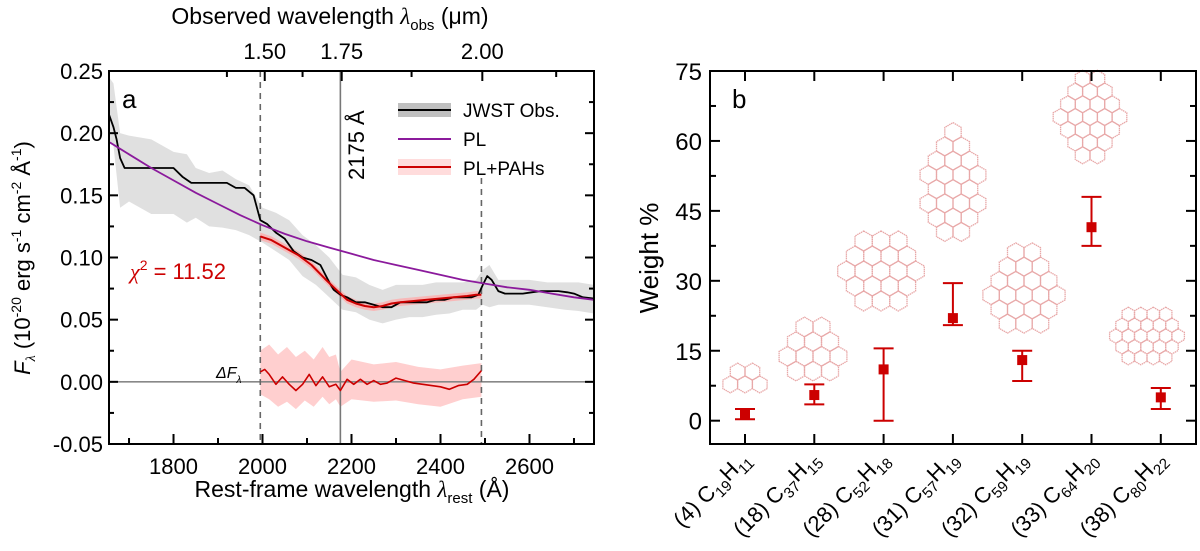 This screenshot has height=551, width=1200. What do you see at coordinates (370, 272) in the screenshot?
I see `pl-pahs-model-line` at bounding box center [370, 272].